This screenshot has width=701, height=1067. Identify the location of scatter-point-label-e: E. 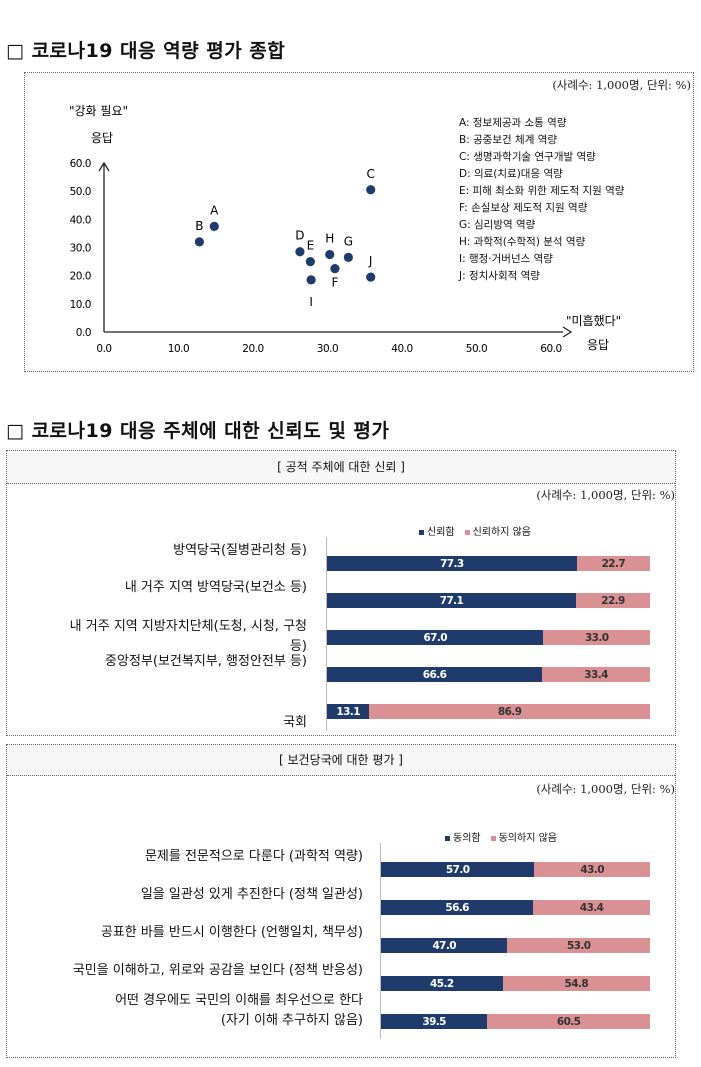
(311, 246).